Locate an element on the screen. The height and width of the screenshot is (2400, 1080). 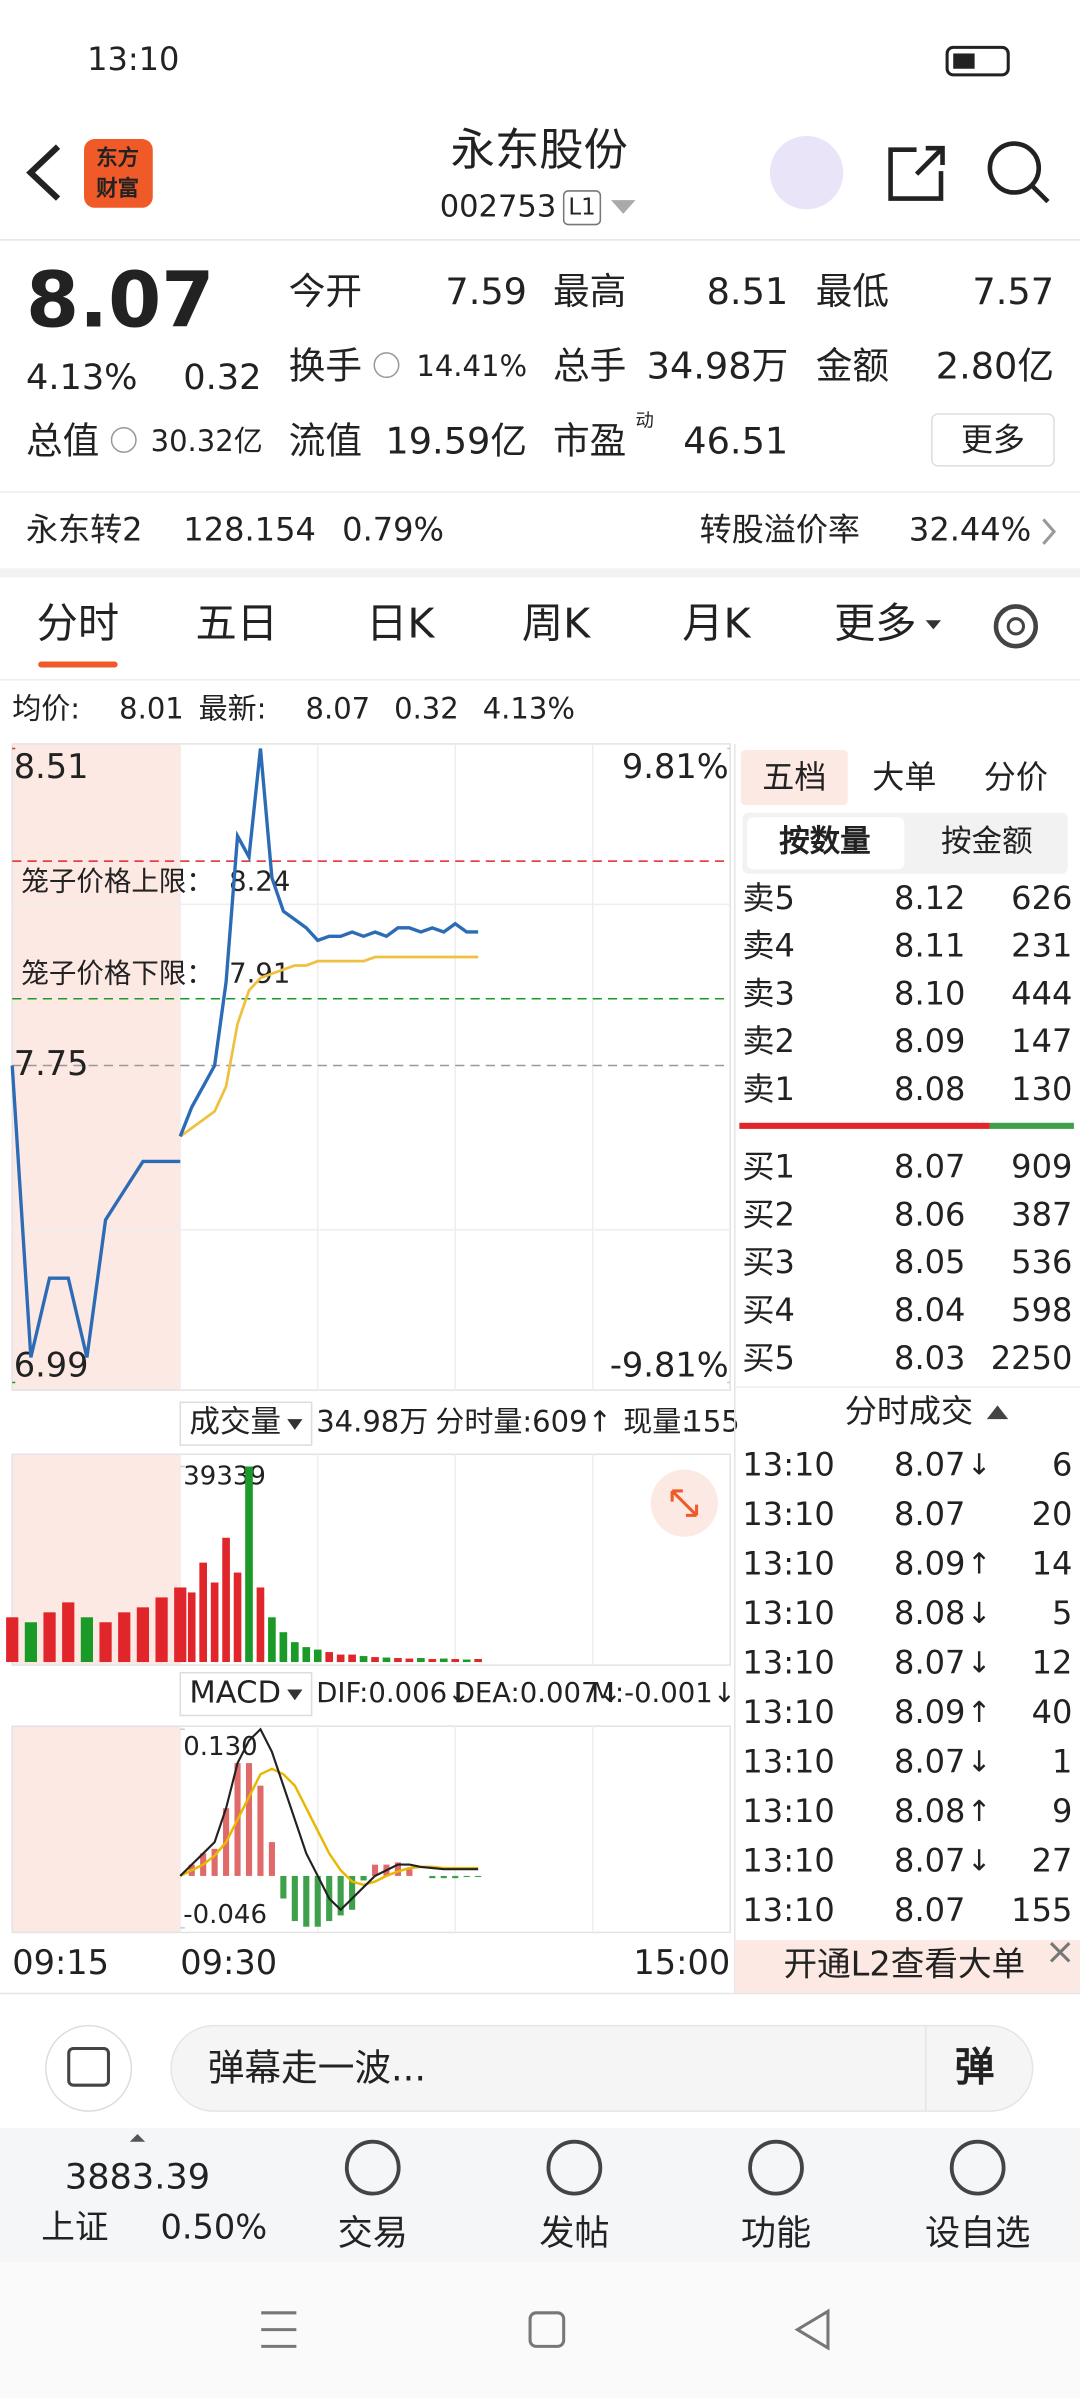
book-price: 8.04 is located at coordinates (929, 1310).